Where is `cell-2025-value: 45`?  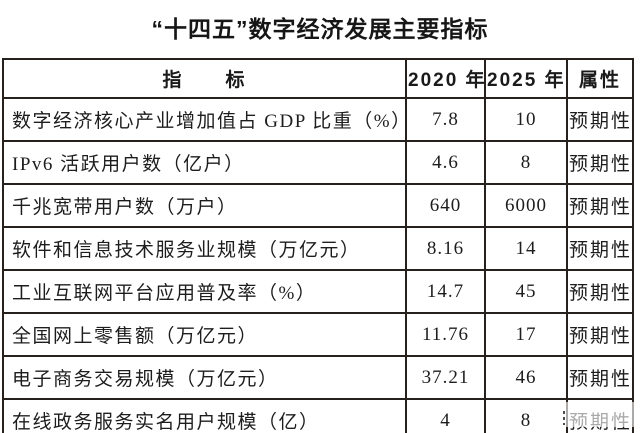 cell-2025-value: 45 is located at coordinates (526, 291).